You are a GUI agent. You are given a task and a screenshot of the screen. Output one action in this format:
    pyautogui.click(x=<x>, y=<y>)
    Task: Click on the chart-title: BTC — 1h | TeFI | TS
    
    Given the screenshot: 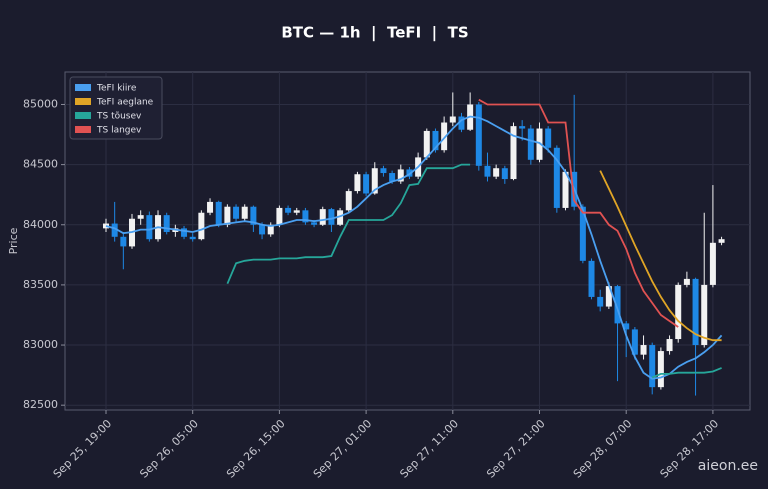 What is the action you would take?
    pyautogui.click(x=374, y=33)
    